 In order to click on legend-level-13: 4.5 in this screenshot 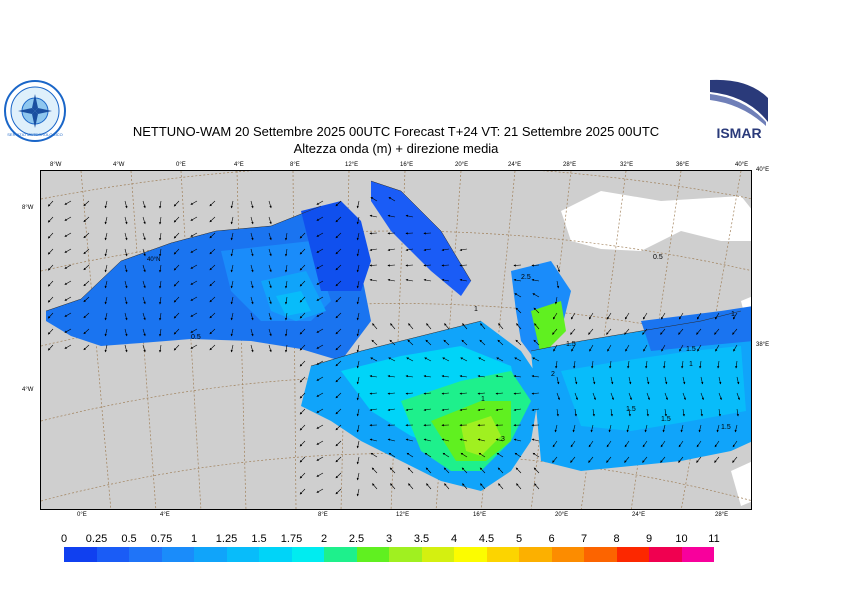, I will do `click(486, 539)`.